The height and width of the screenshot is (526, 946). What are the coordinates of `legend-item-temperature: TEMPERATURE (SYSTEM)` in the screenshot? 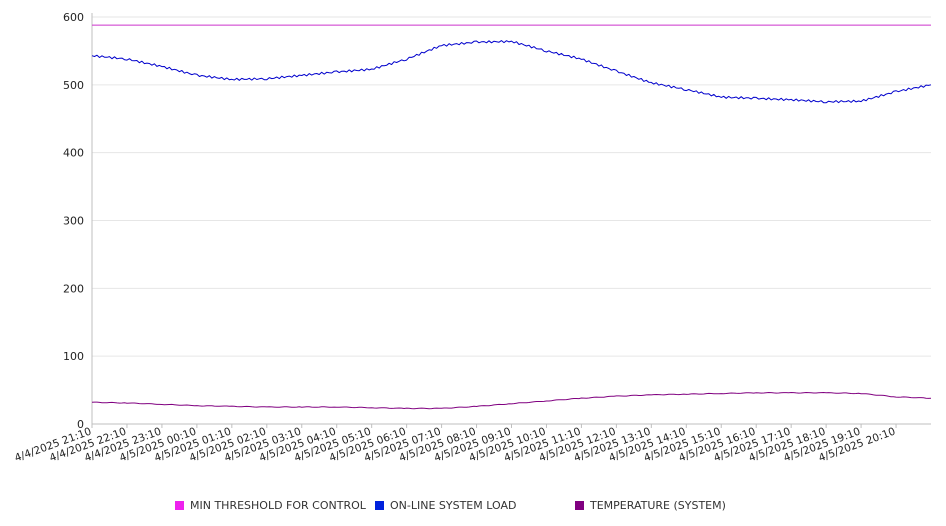 It's located at (650, 505).